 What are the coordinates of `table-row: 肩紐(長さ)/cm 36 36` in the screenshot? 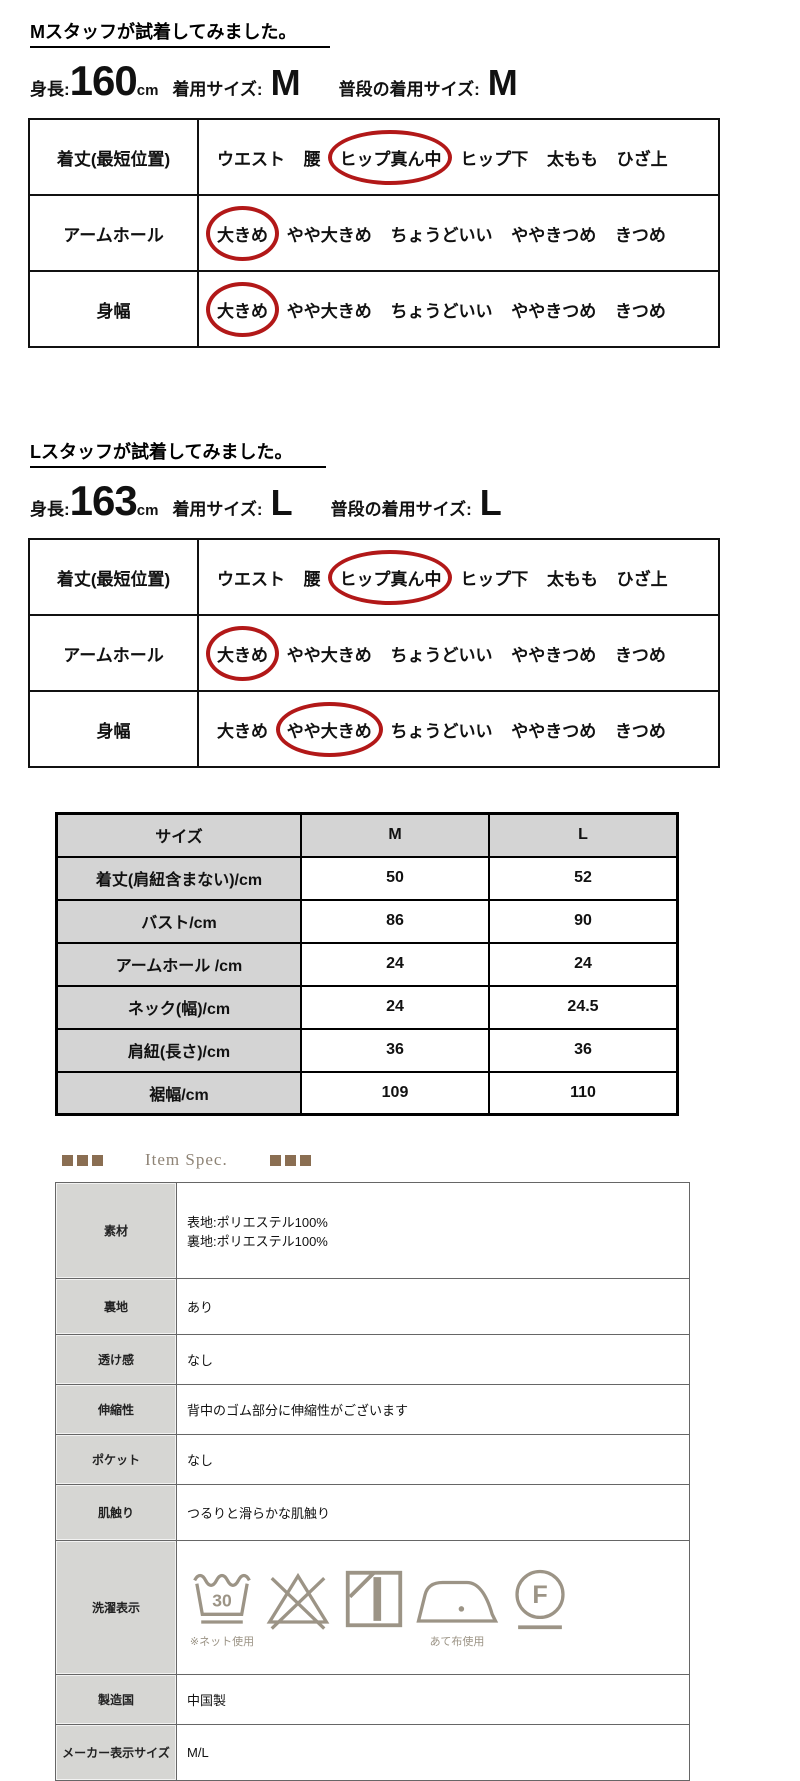 It's located at (367, 1050).